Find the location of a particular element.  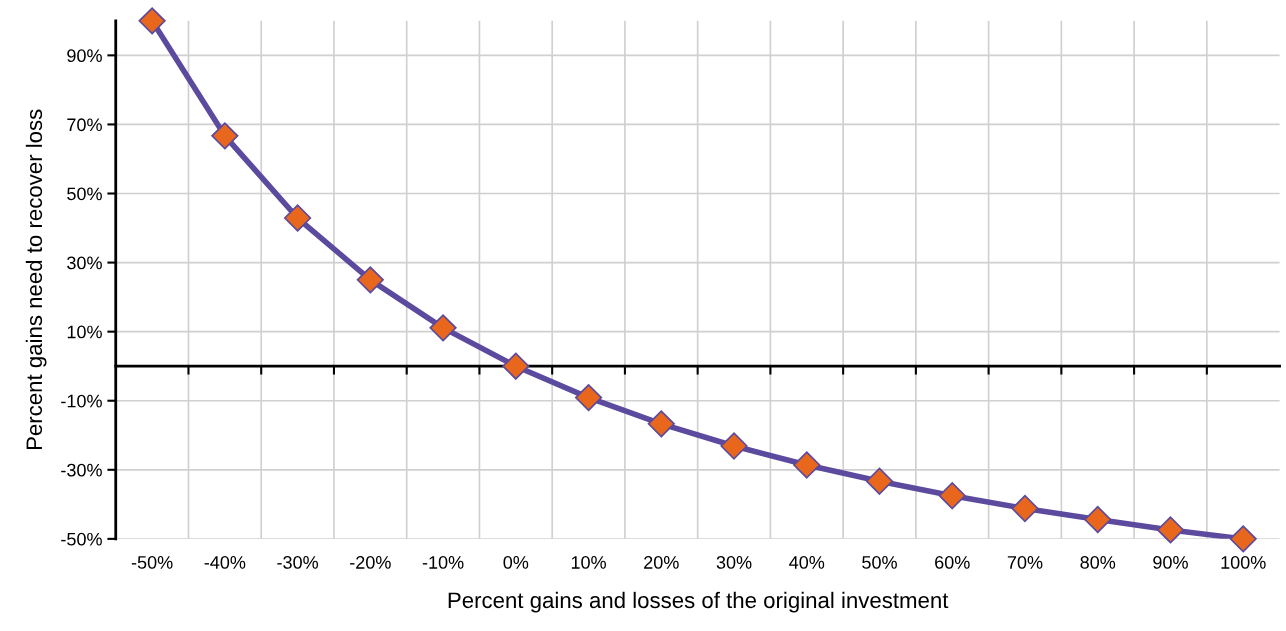

x-tick-label: 10% is located at coordinates (588, 562).